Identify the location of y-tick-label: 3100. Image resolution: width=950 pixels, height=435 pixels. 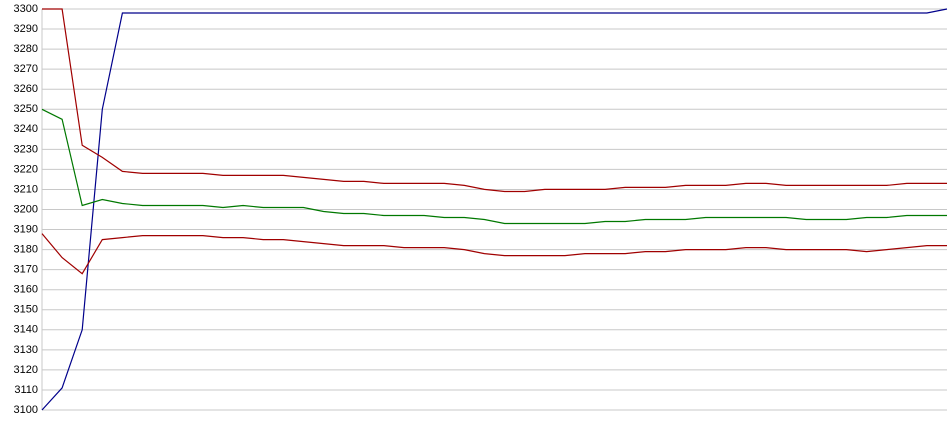
(26, 410).